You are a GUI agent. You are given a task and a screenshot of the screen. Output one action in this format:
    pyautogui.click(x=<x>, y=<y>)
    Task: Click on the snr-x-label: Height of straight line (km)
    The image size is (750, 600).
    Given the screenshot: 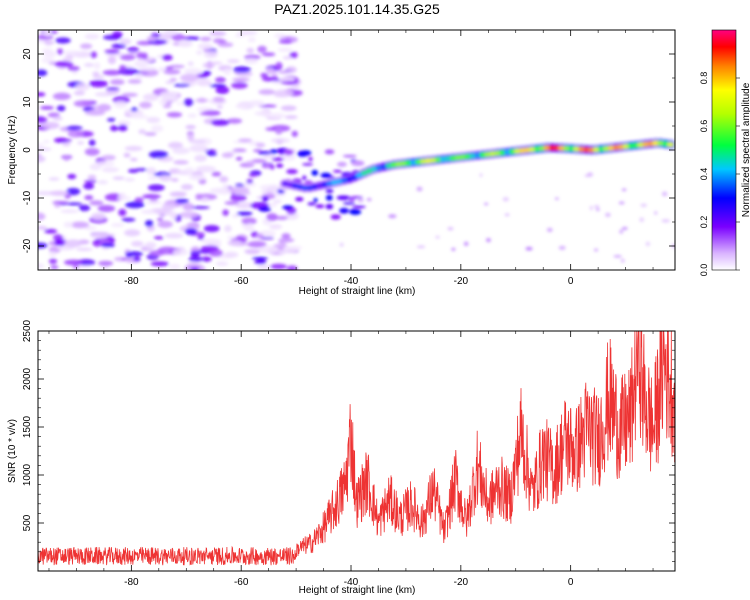 What is the action you would take?
    pyautogui.click(x=357, y=590)
    